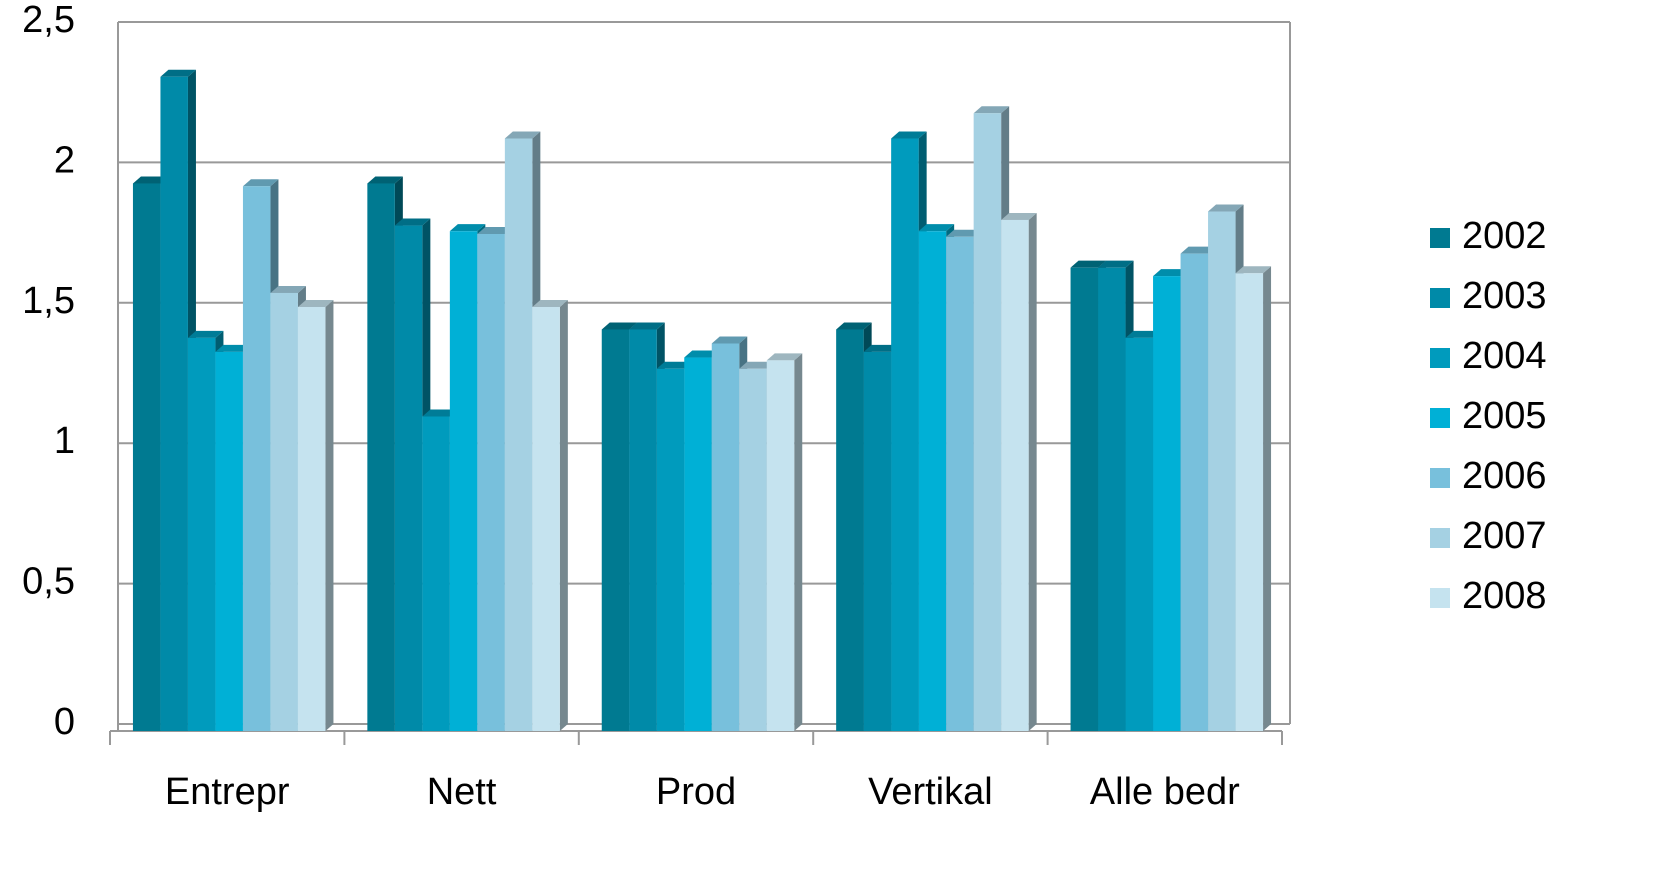 Image resolution: width=1656 pixels, height=870 pixels. Describe the element at coordinates (1504, 296) in the screenshot. I see `legend-label: 2003` at that location.